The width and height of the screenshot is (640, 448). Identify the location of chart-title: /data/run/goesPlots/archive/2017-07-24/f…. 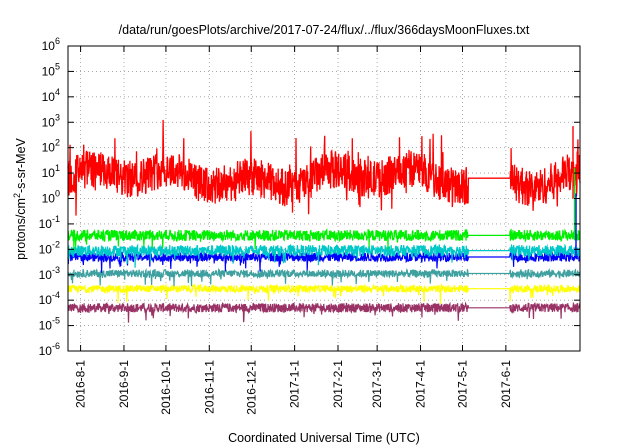
(324, 30).